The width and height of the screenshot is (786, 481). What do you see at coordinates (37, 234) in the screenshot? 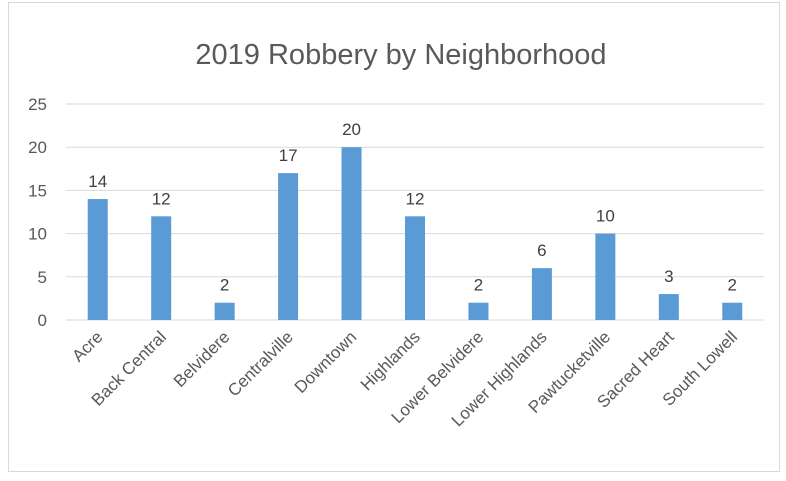
I see `y-tick-label: 10` at bounding box center [37, 234].